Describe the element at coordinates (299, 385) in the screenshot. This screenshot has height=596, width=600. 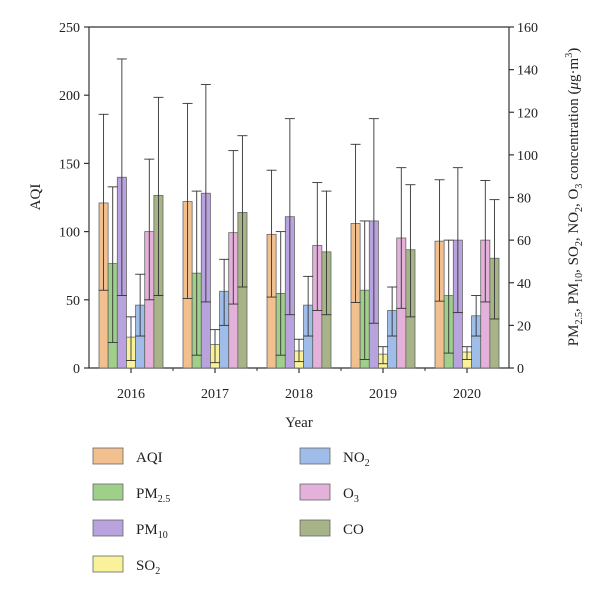
I see `x-ticks: 2016 2017 2018 2019 2020` at that location.